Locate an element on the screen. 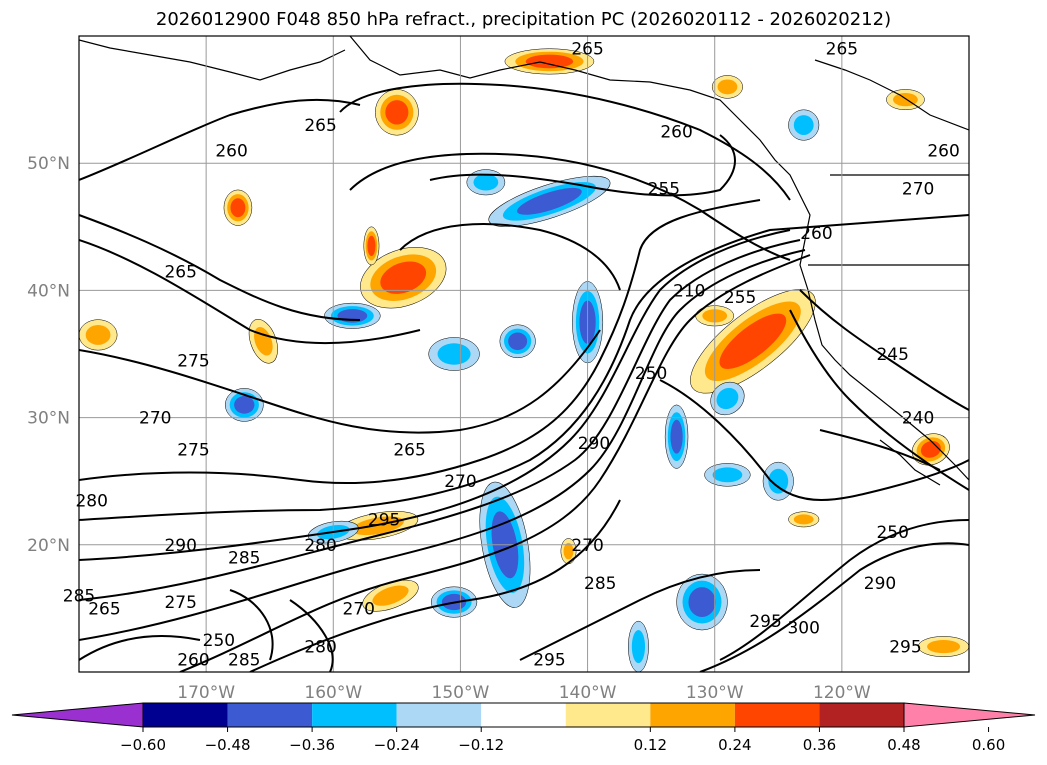 The width and height of the screenshot is (1047, 765). lon-label: 160°W is located at coordinates (333, 693).